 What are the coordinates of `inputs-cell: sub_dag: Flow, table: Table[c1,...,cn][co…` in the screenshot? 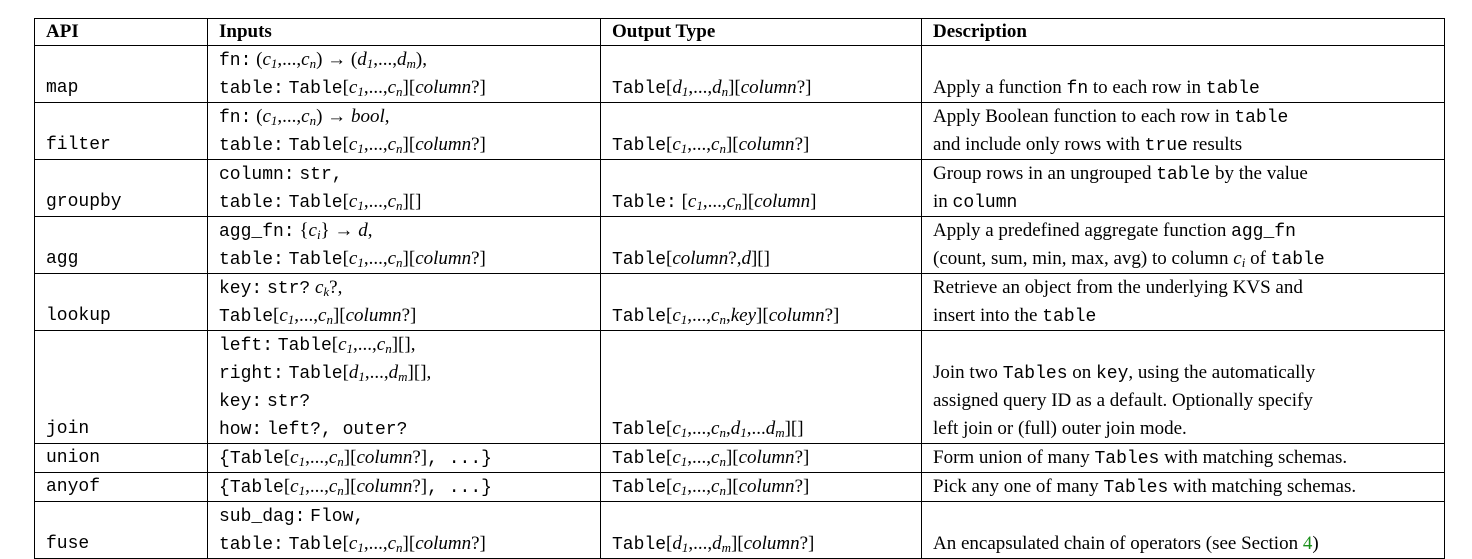 It's located at (404, 530).